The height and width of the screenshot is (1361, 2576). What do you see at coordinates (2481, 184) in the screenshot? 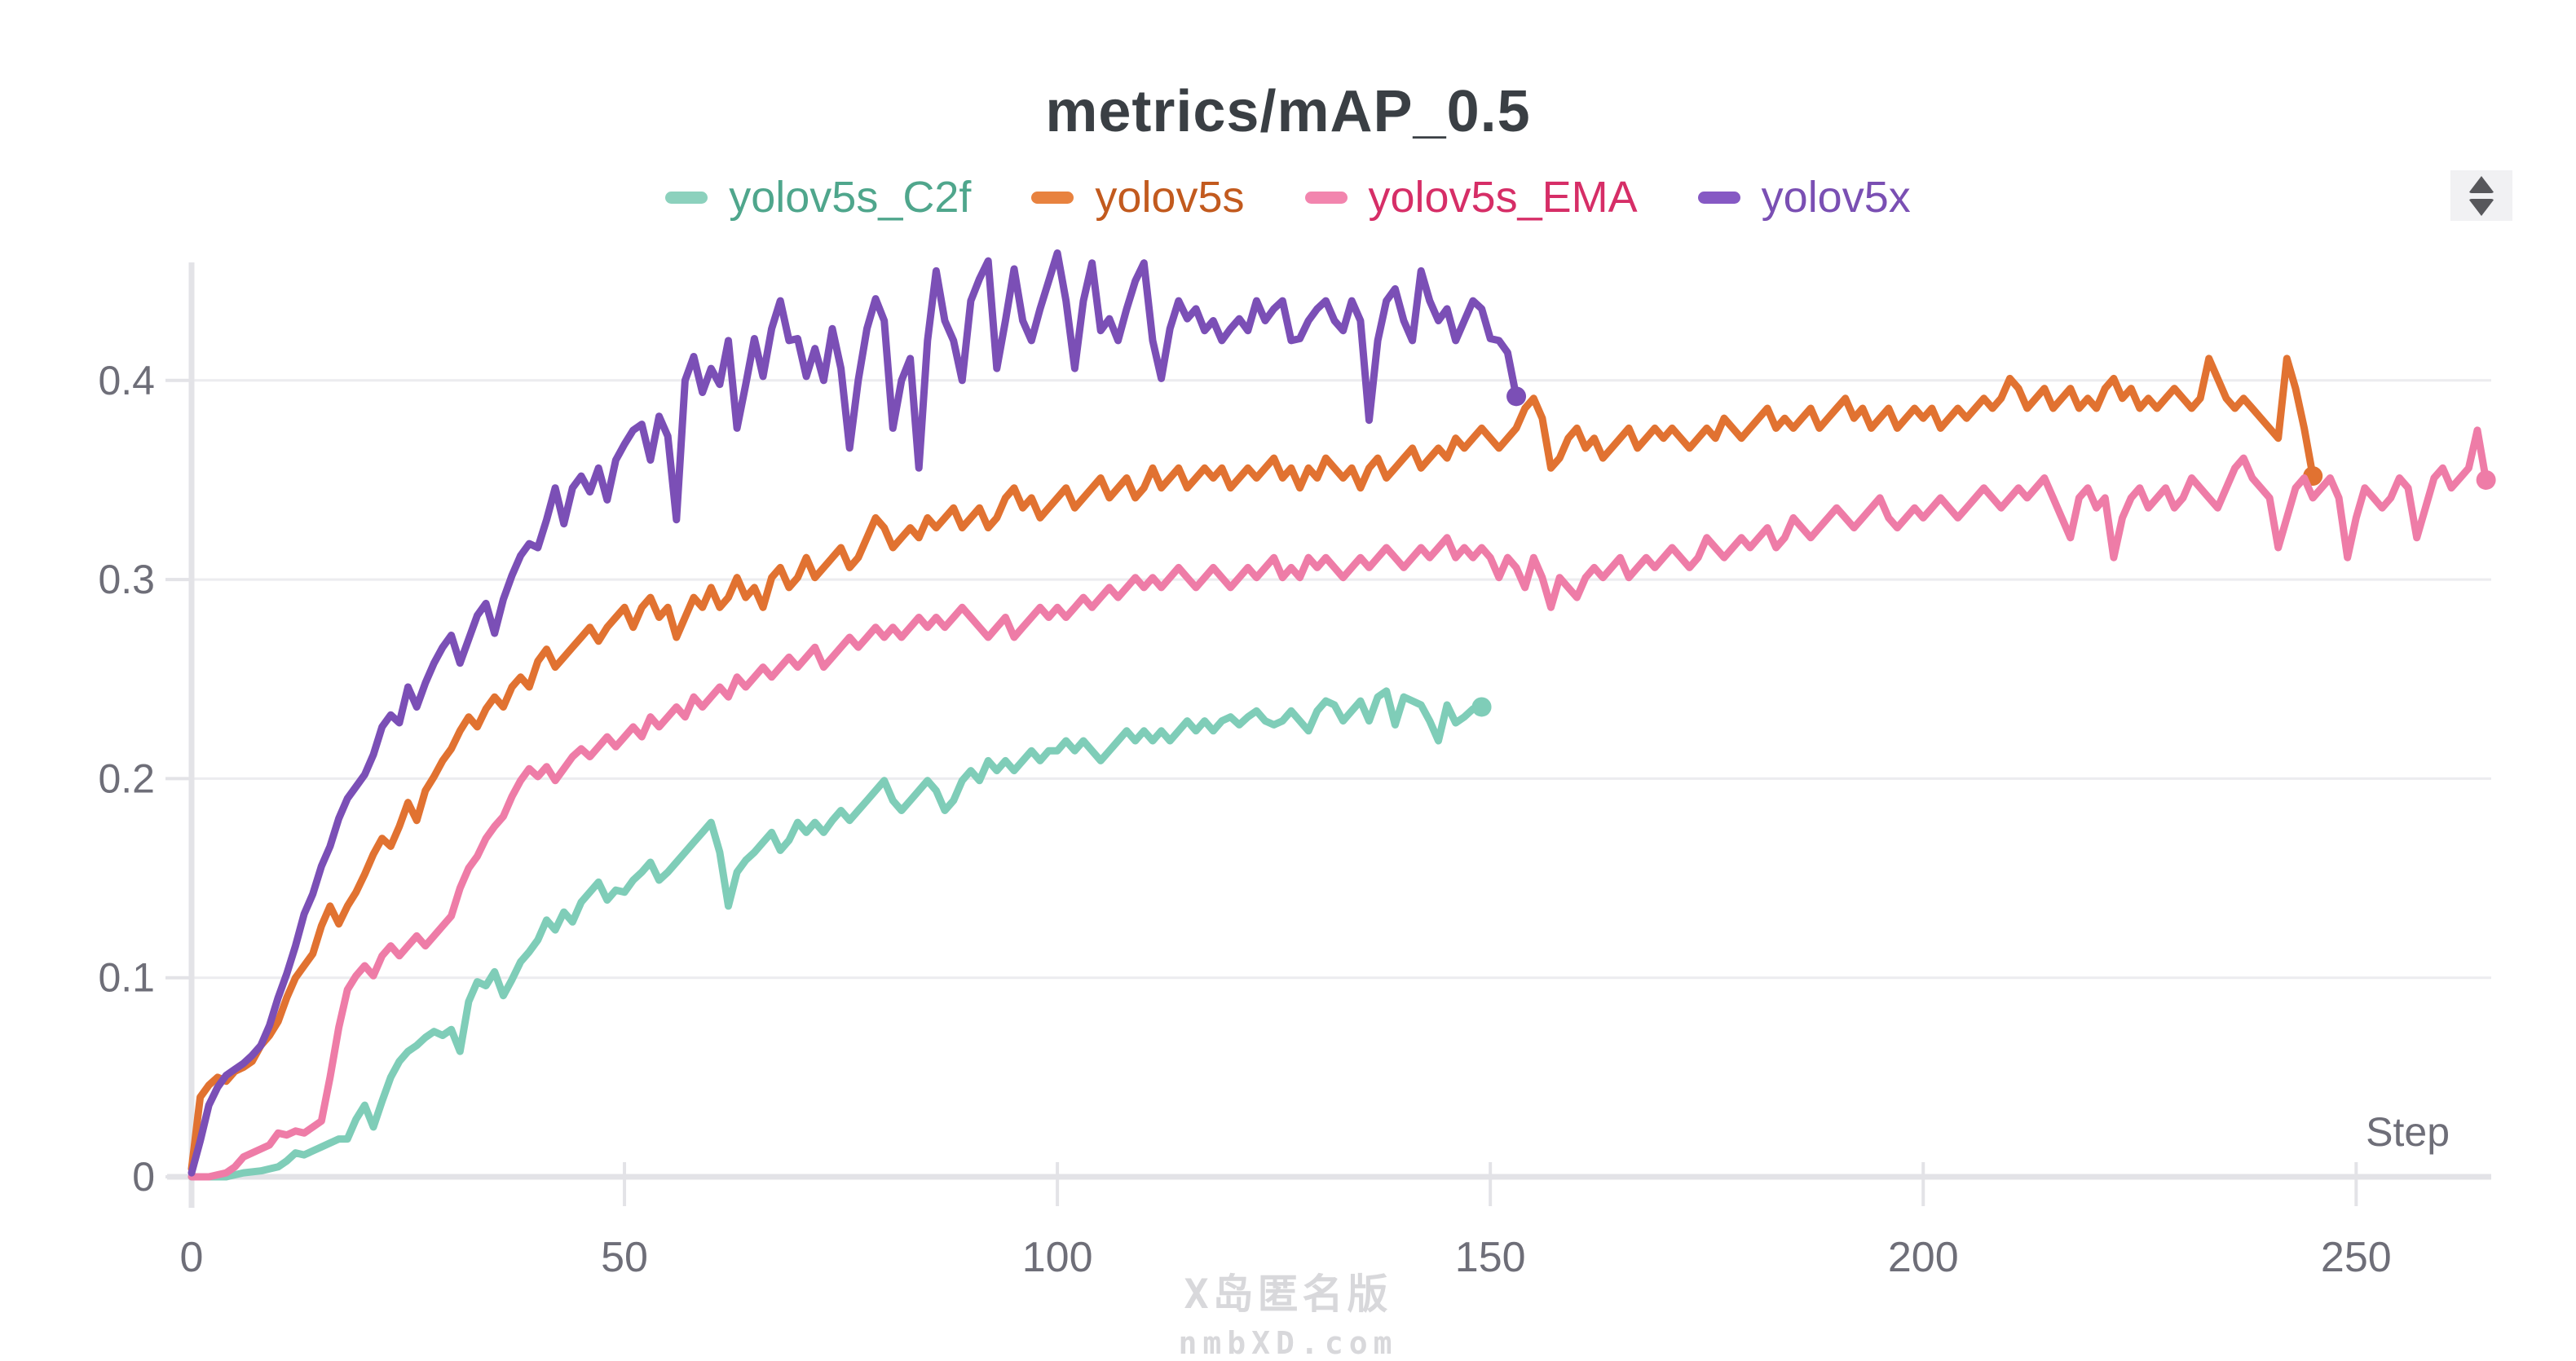
I see `sort-up-icon` at bounding box center [2481, 184].